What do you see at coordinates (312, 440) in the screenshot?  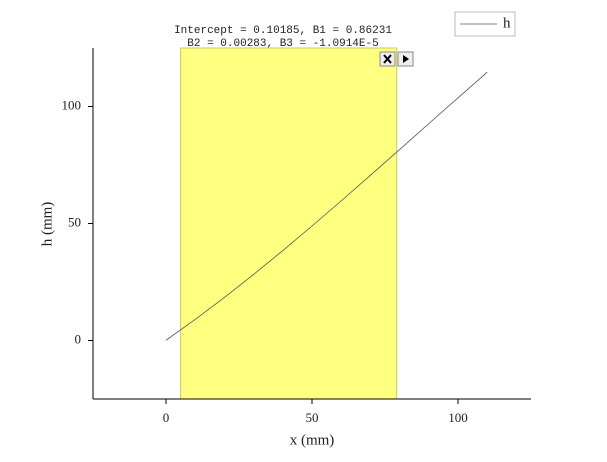 I see `x-axis-label: x (mm)` at bounding box center [312, 440].